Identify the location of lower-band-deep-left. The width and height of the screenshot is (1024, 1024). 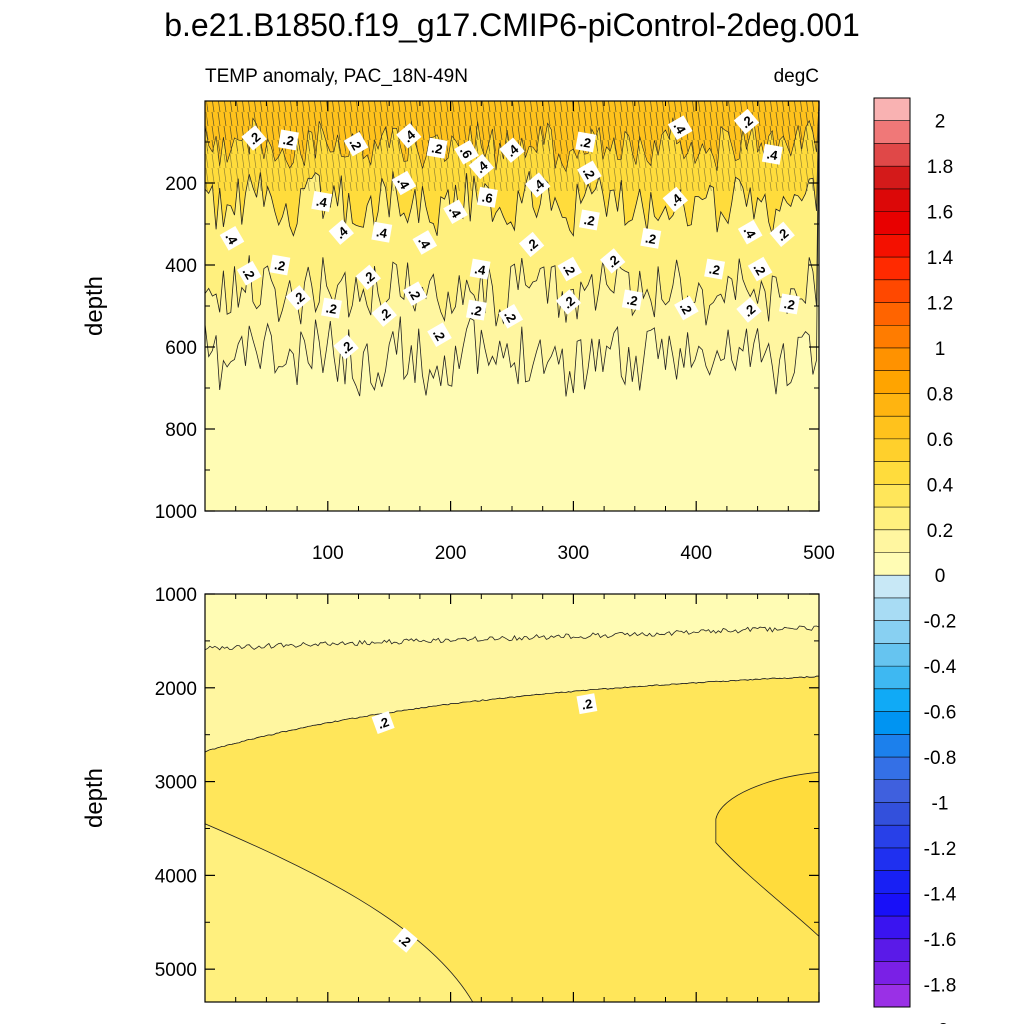
(339, 912).